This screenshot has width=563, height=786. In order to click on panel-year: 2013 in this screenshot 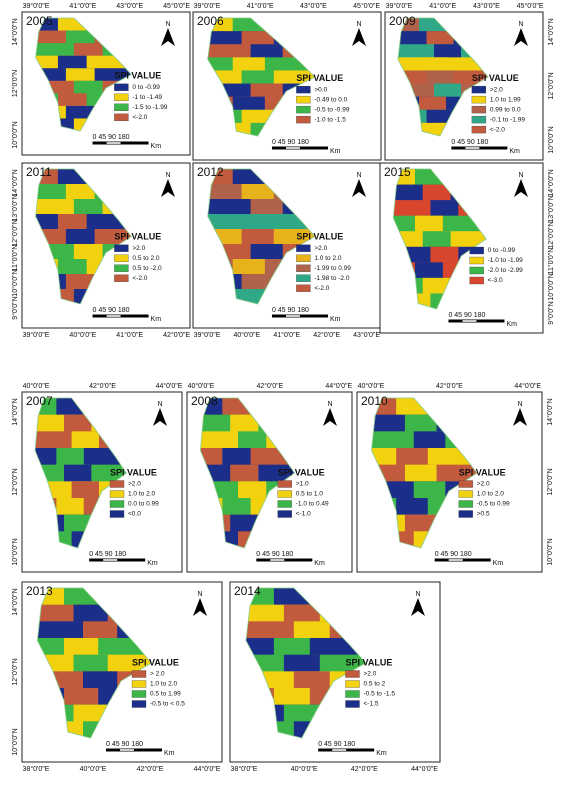, I will do `click(39, 591)`.